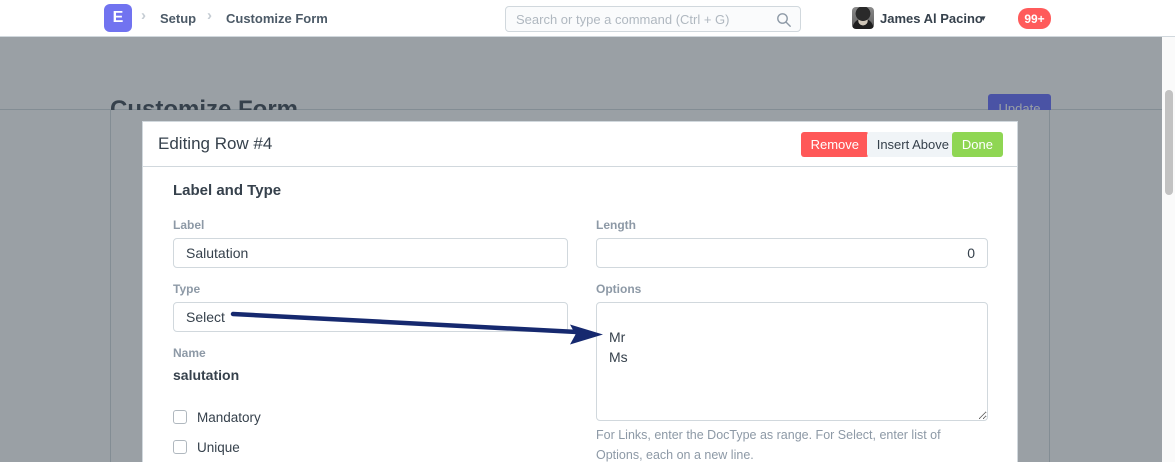 This screenshot has width=1175, height=462. What do you see at coordinates (215, 143) in the screenshot?
I see `editing-row-title: Editing Row #4` at bounding box center [215, 143].